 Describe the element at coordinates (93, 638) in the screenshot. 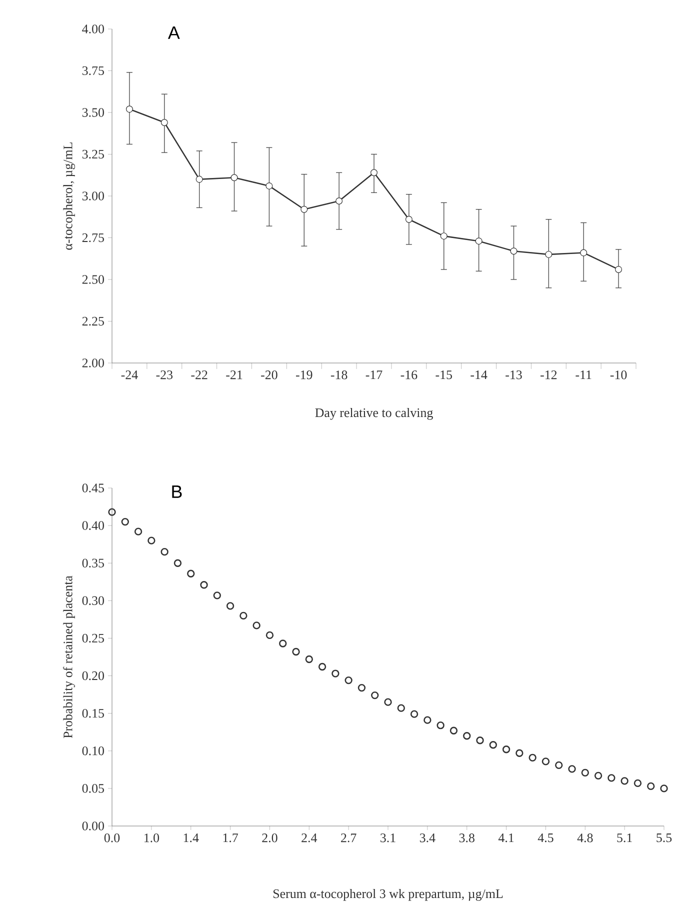

I see `y-tick-label: 0.25` at that location.